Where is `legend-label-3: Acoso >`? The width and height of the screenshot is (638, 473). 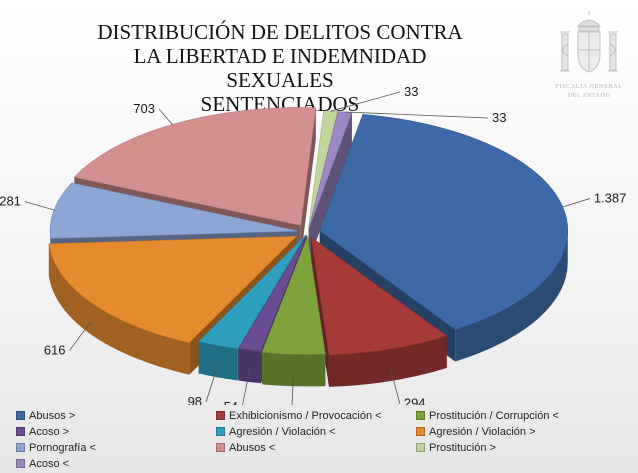
legend-label-3: Acoso > is located at coordinates (49, 431).